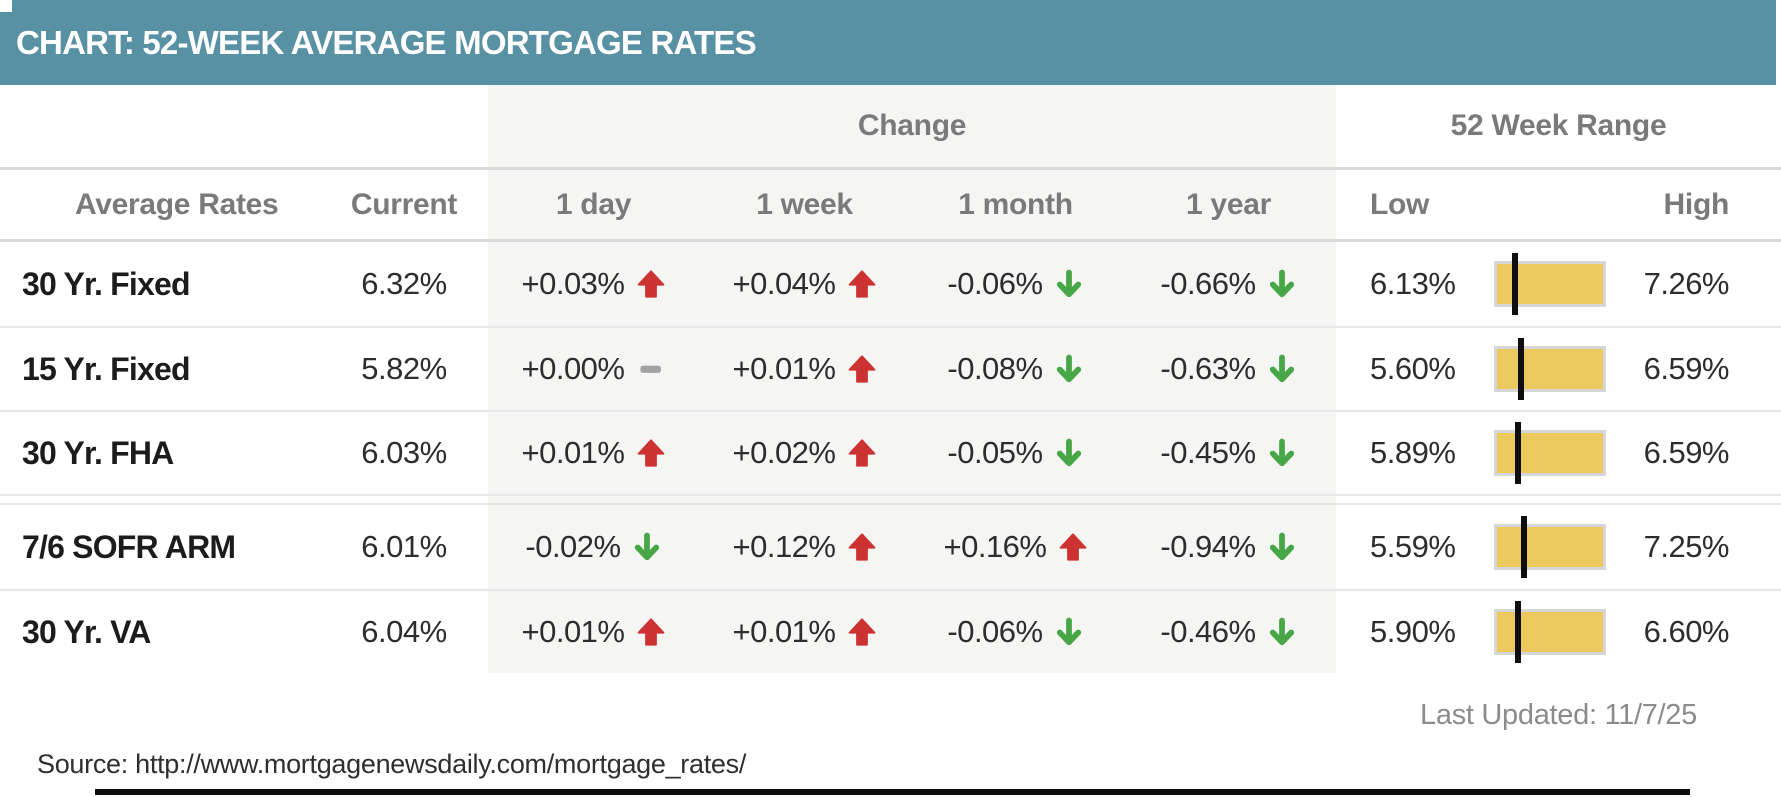 Image resolution: width=1781 pixels, height=797 pixels. I want to click on corner-notch, so click(6, 6).